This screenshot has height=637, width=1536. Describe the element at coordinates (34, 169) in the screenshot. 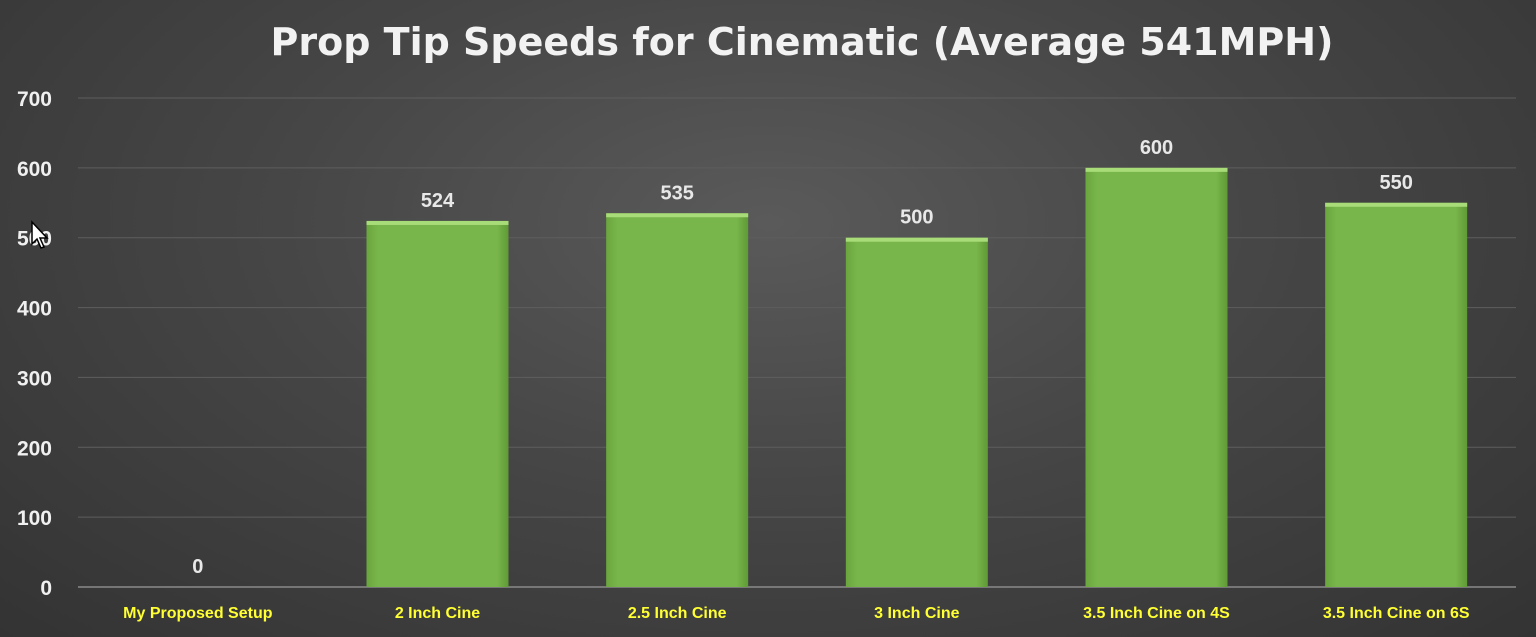

I see `y-tick-label: 600` at that location.